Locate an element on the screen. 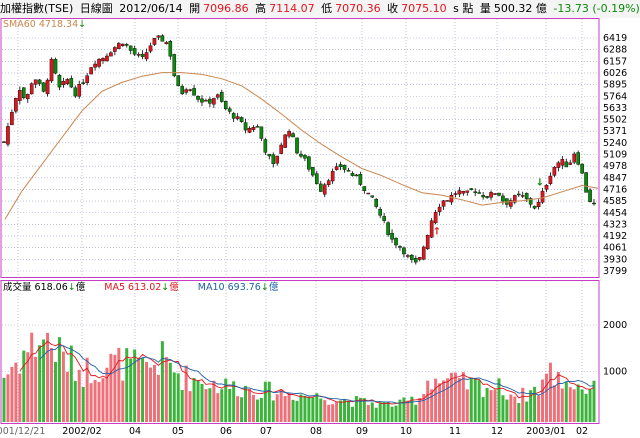 This screenshot has height=438, width=640. volume-axis: 2000 1000 is located at coordinates (615, 349).